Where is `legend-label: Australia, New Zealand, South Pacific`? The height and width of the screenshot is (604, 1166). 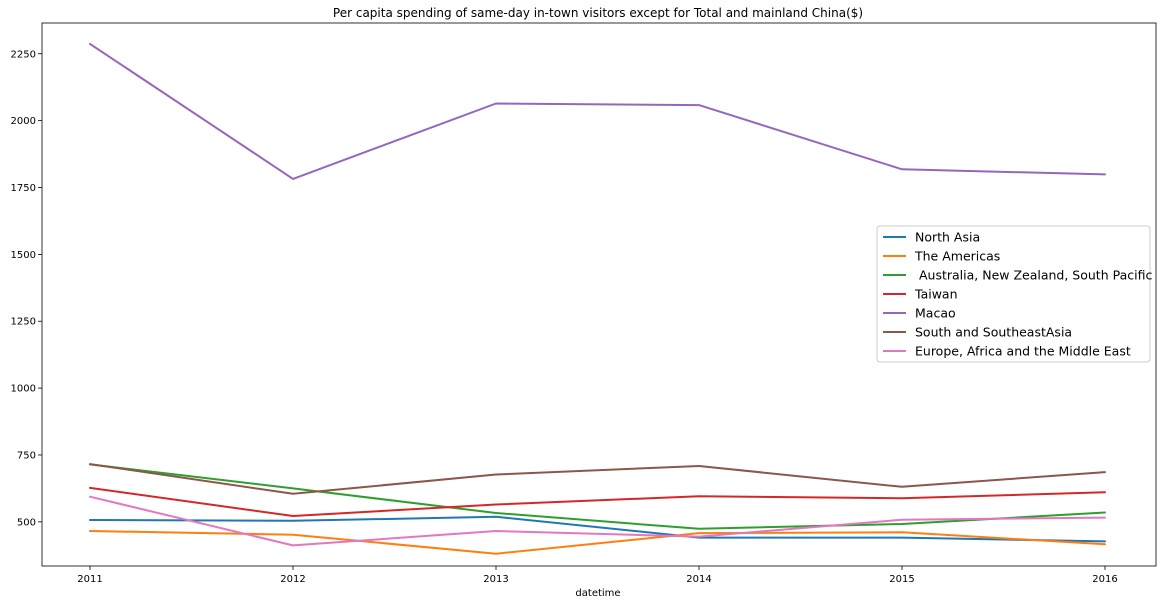
legend-label: Australia, New Zealand, South Pacific is located at coordinates (1033, 275).